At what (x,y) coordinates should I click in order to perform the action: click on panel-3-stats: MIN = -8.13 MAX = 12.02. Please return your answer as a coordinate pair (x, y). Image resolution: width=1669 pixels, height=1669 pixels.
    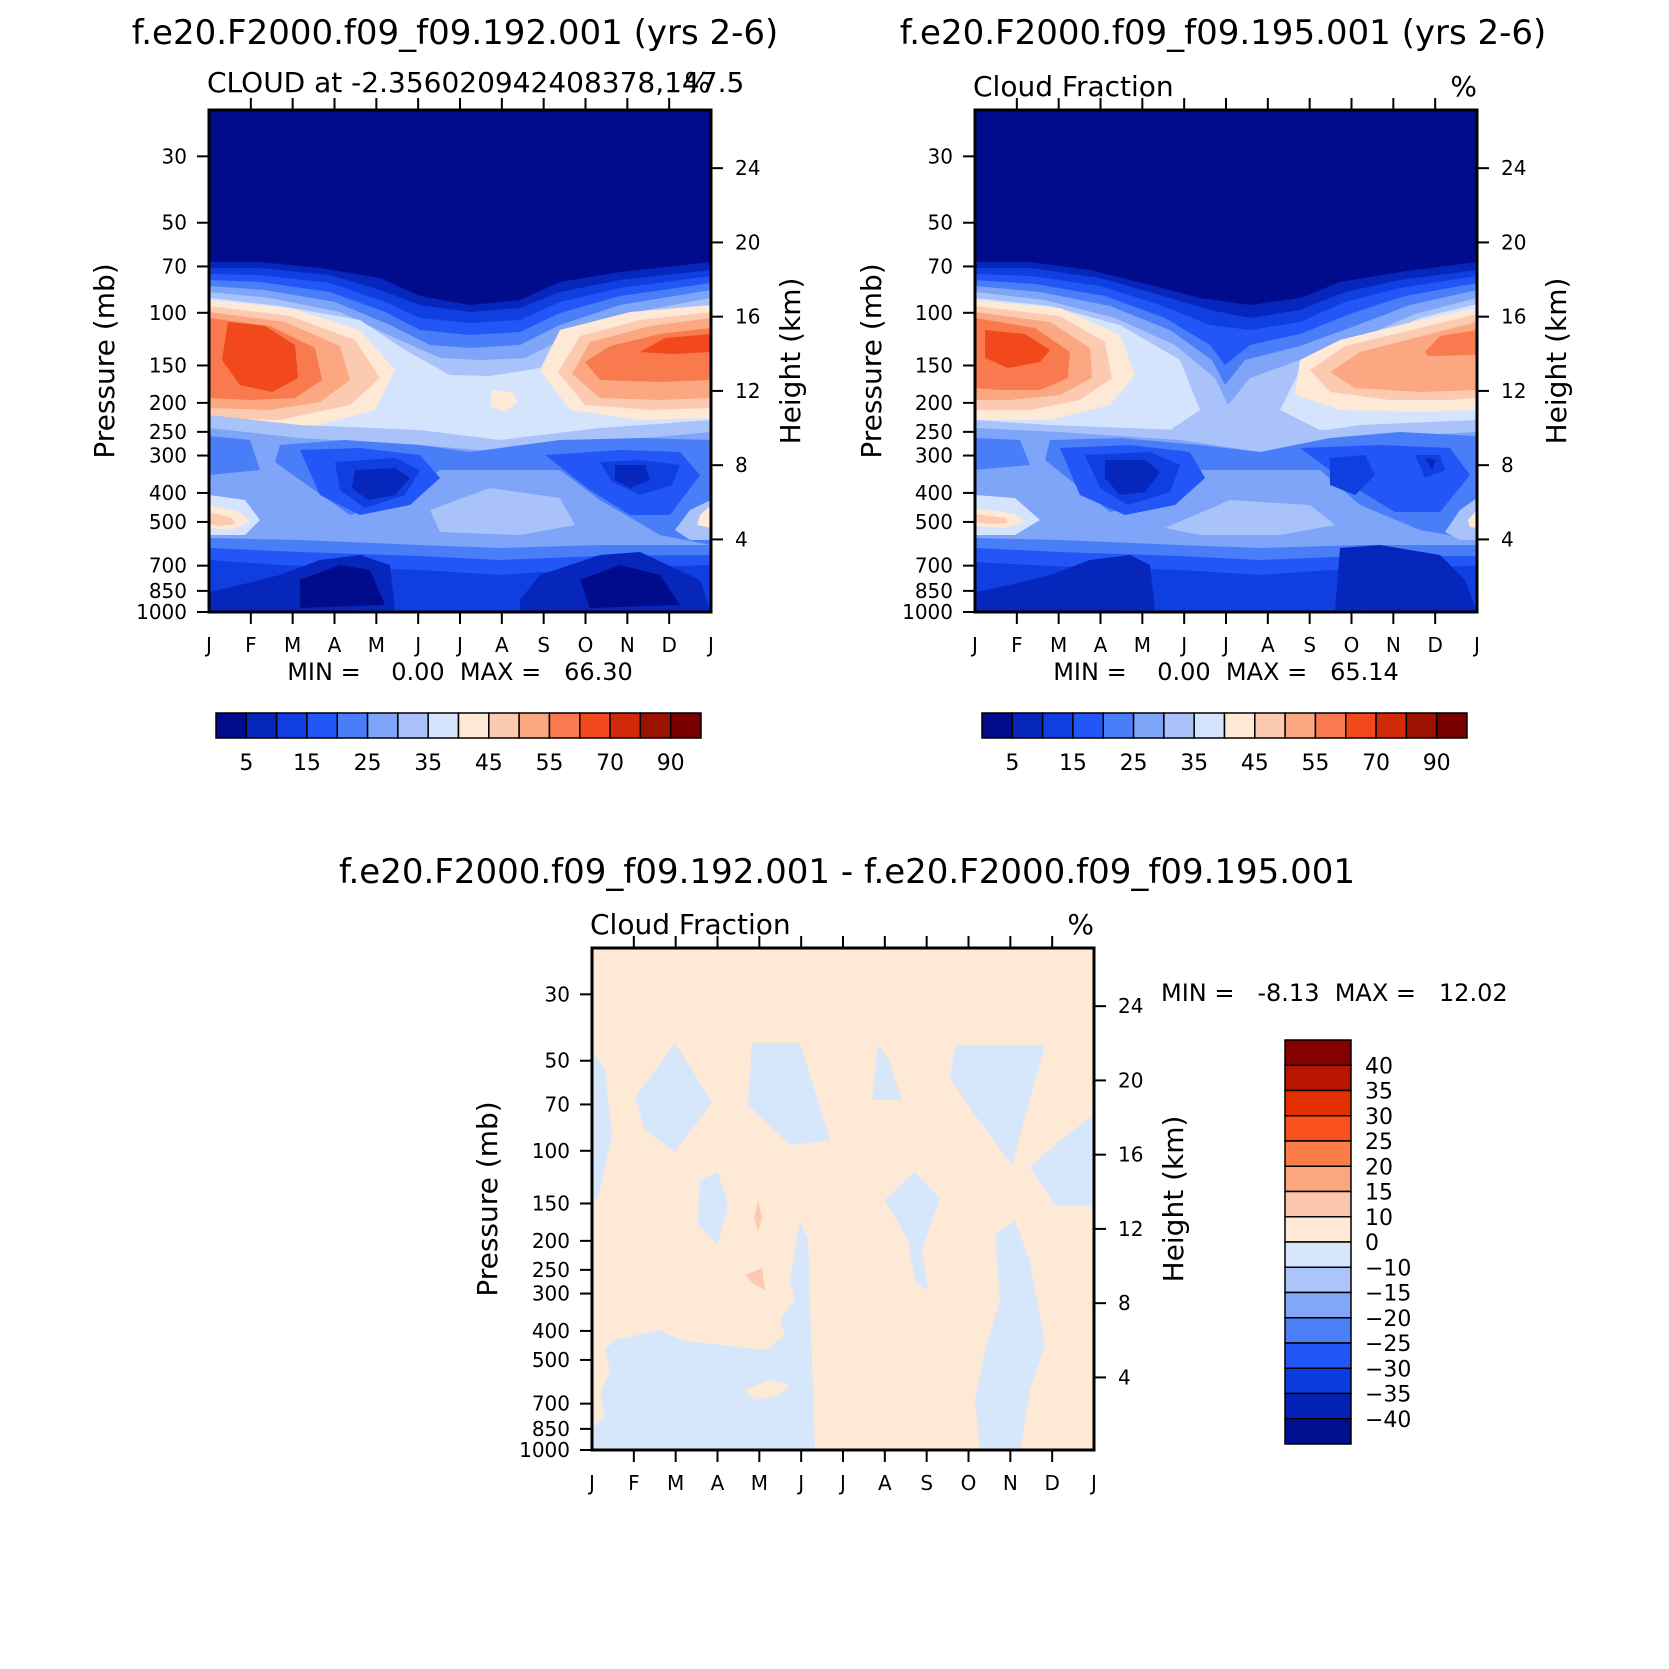
    Looking at the image, I should click on (1334, 993).